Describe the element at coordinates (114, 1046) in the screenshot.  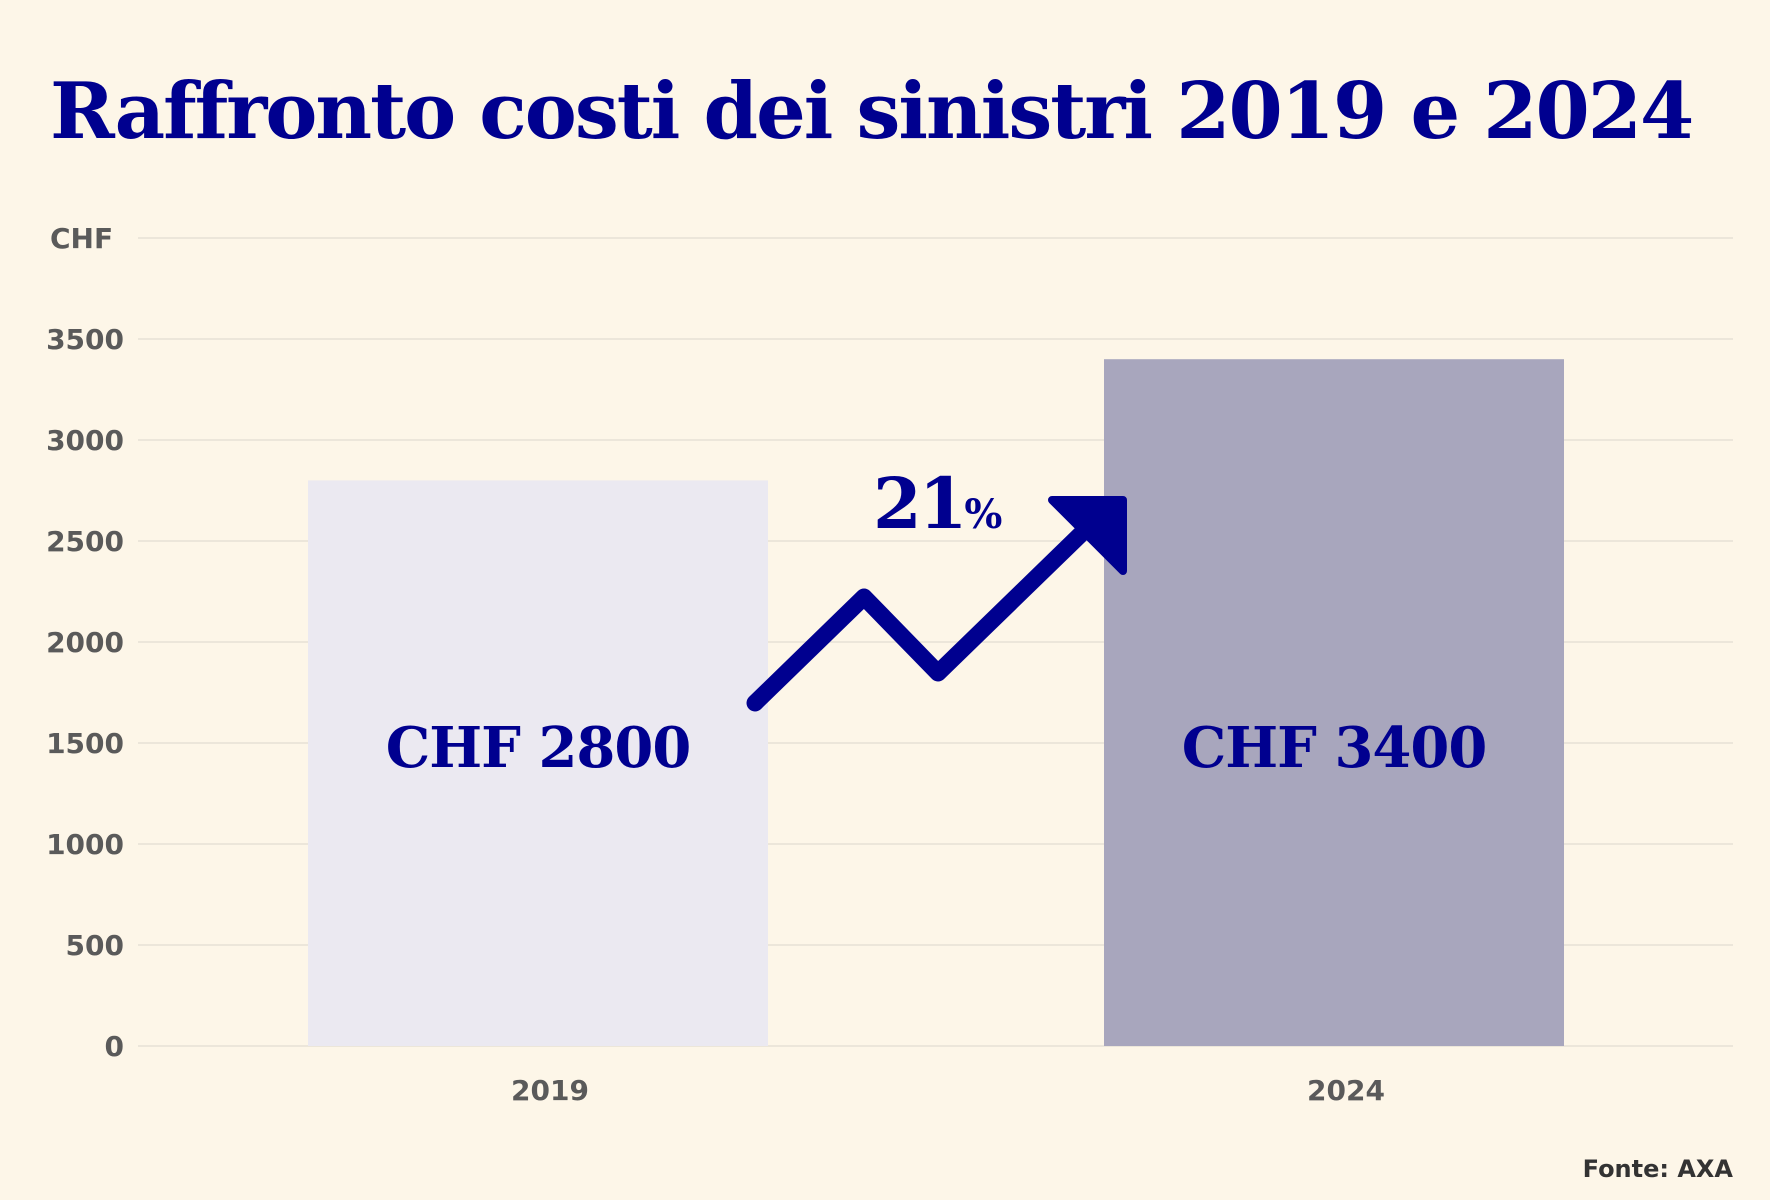
I see `y-tick-label: 0` at that location.